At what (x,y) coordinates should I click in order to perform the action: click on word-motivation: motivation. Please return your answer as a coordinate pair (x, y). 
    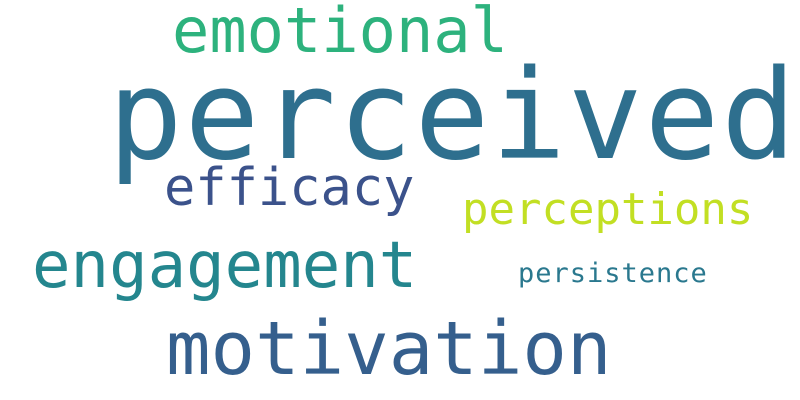
    Looking at the image, I should click on (389, 349).